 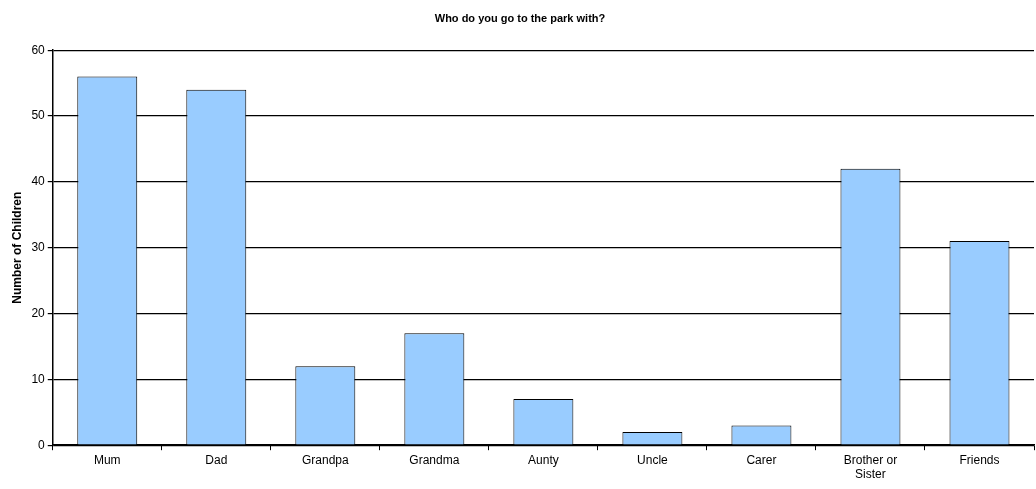 What do you see at coordinates (38, 49) in the screenshot?
I see `y-tick-label: 60` at bounding box center [38, 49].